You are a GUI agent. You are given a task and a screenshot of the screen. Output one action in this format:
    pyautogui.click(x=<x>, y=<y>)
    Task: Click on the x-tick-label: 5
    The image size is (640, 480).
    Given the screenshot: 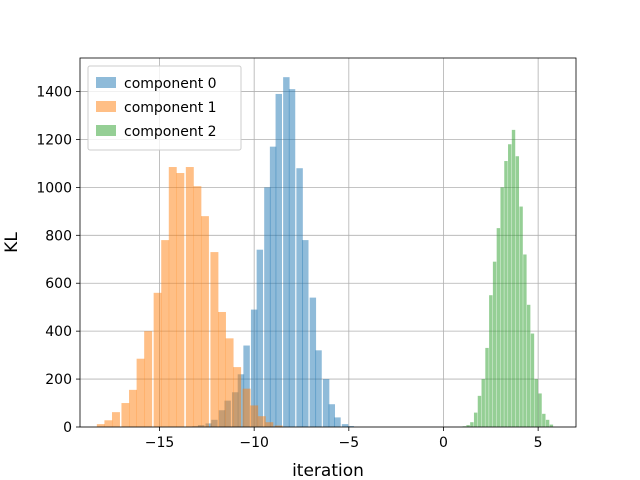 What is the action you would take?
    pyautogui.click(x=538, y=443)
    